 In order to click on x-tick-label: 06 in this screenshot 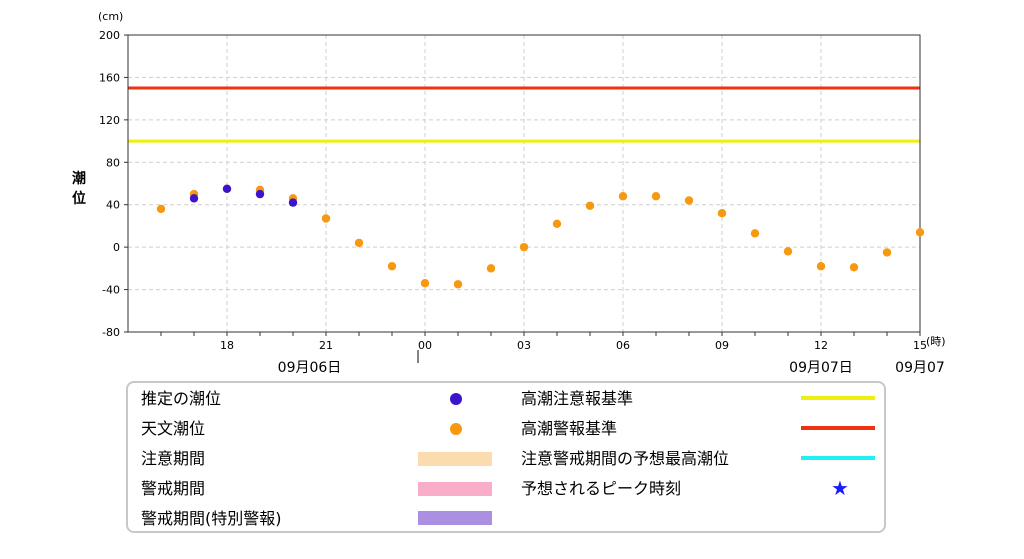, I will do `click(623, 345)`.